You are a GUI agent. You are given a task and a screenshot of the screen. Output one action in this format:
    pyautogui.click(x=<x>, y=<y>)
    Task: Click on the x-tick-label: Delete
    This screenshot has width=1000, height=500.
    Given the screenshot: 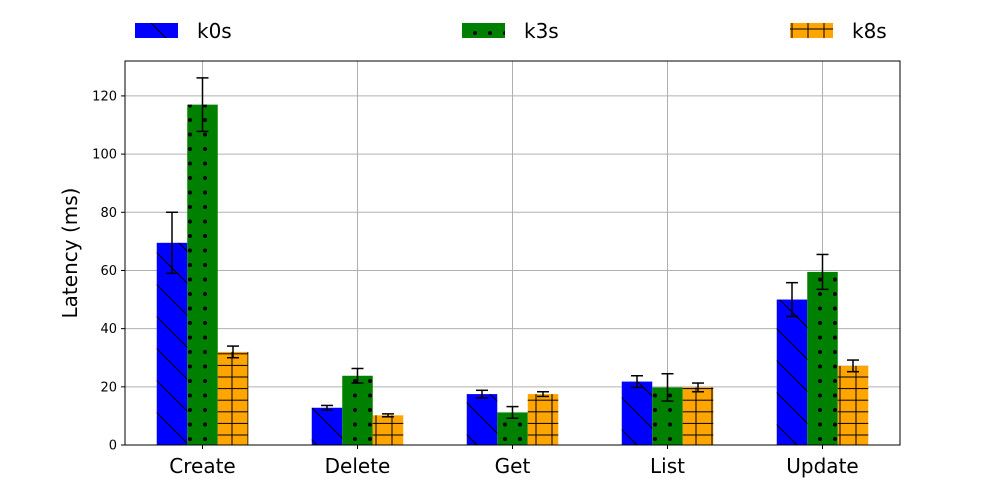 What is the action you would take?
    pyautogui.click(x=358, y=466)
    